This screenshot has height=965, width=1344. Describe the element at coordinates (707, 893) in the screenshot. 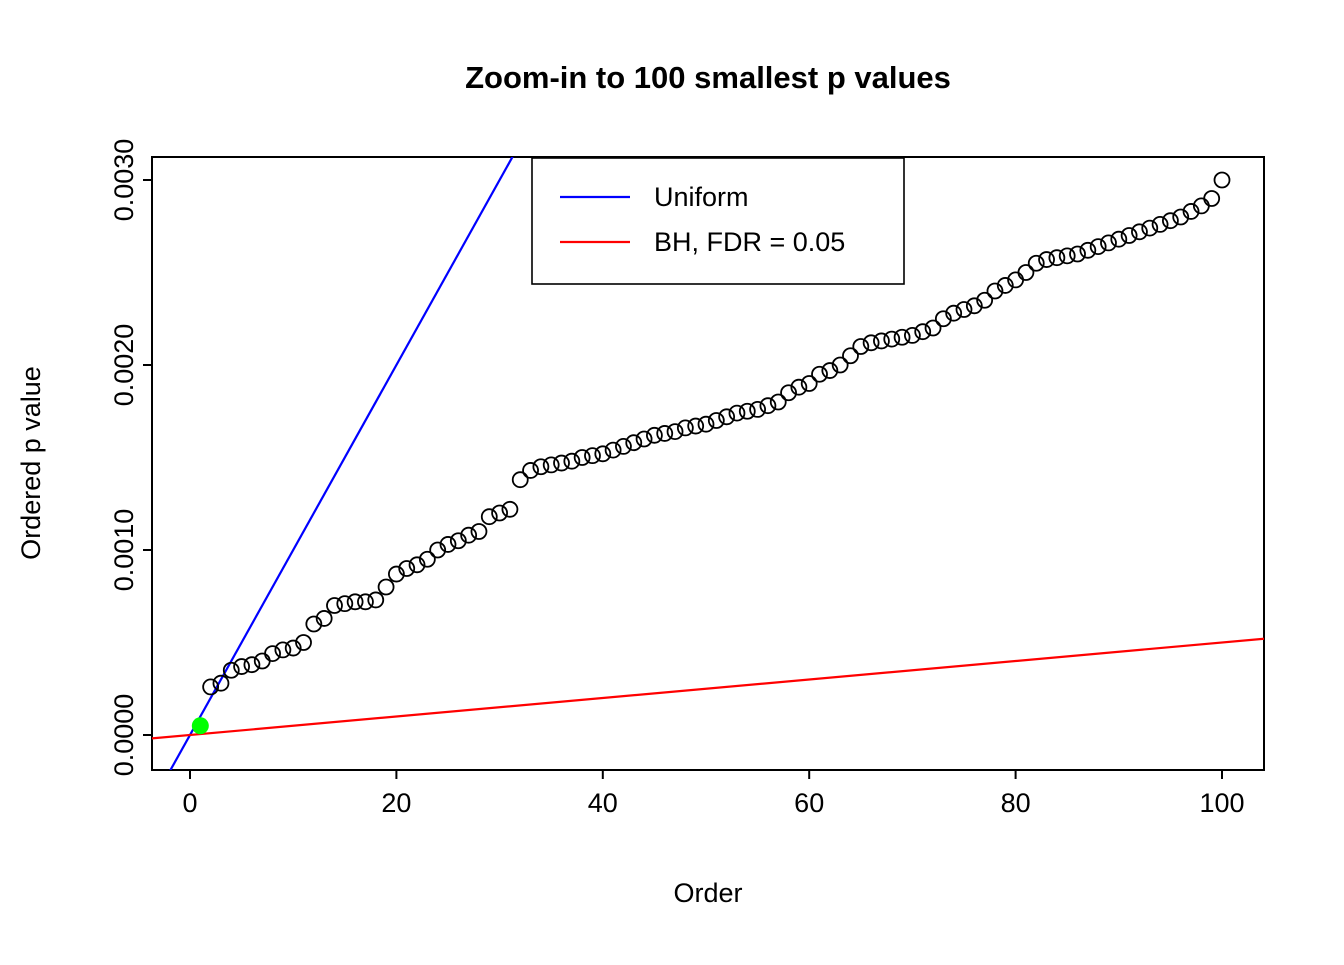

I see `x-axis-label: Order` at that location.